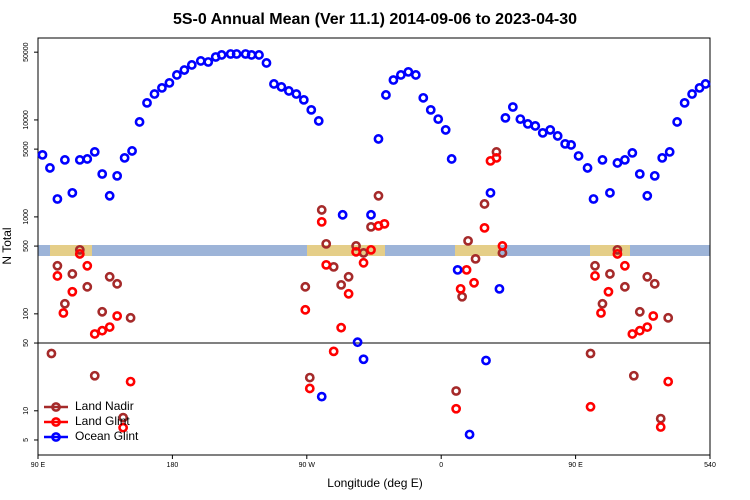 The height and width of the screenshot is (500, 750). I want to click on y-tick-label: 500, so click(26, 246).